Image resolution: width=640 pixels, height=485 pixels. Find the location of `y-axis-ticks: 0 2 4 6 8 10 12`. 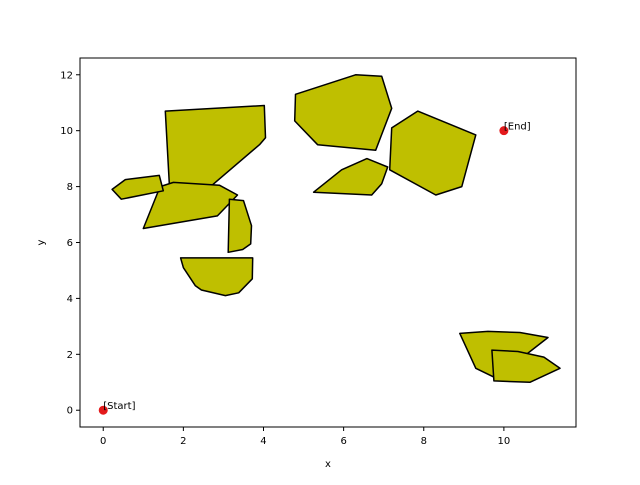

y-axis-ticks: 0 2 4 6 8 10 12 is located at coordinates (70, 243).